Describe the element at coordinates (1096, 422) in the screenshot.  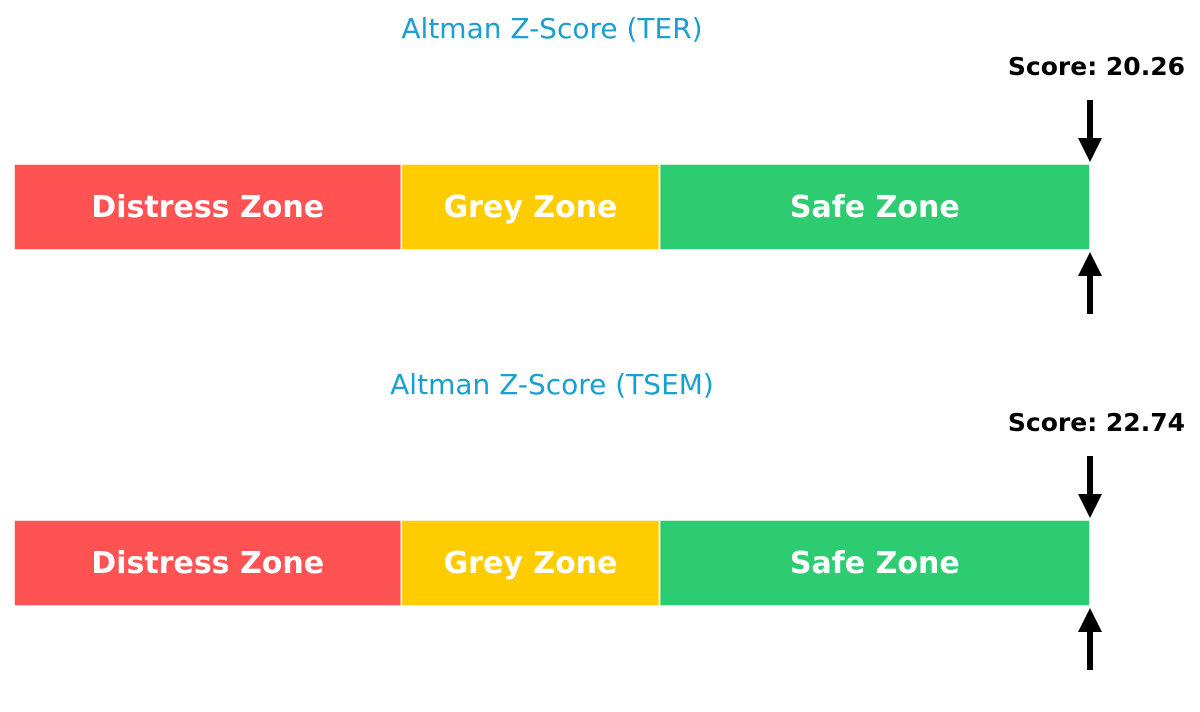
I see `score-label: Score: 22.74` at that location.